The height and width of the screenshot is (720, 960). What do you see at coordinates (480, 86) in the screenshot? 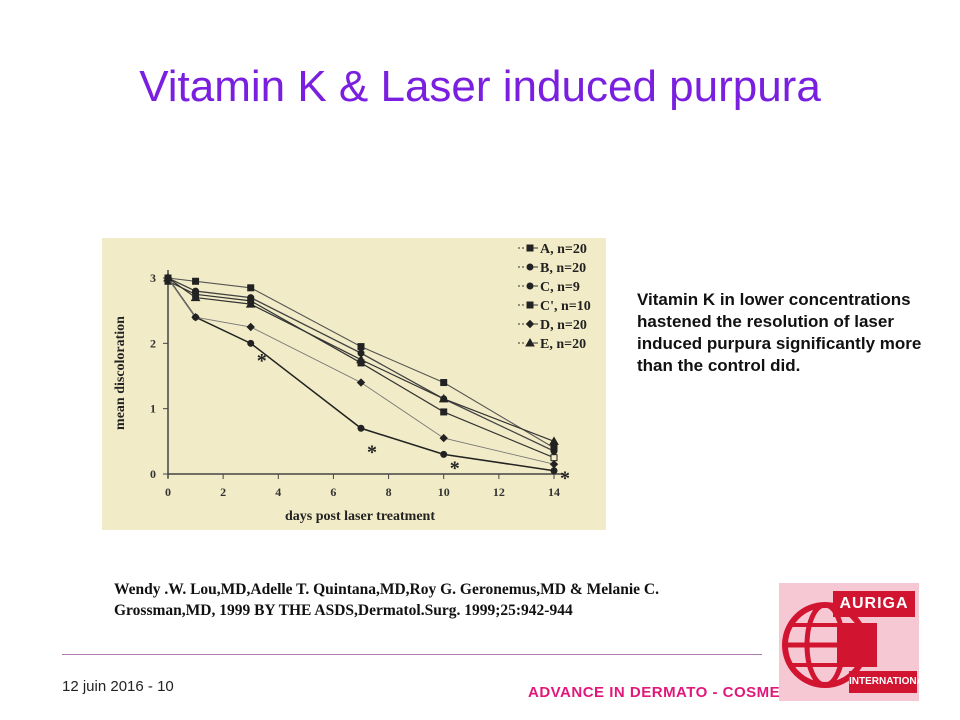
I see `slide-title: Vitamin K & Laser induced purpura` at bounding box center [480, 86].